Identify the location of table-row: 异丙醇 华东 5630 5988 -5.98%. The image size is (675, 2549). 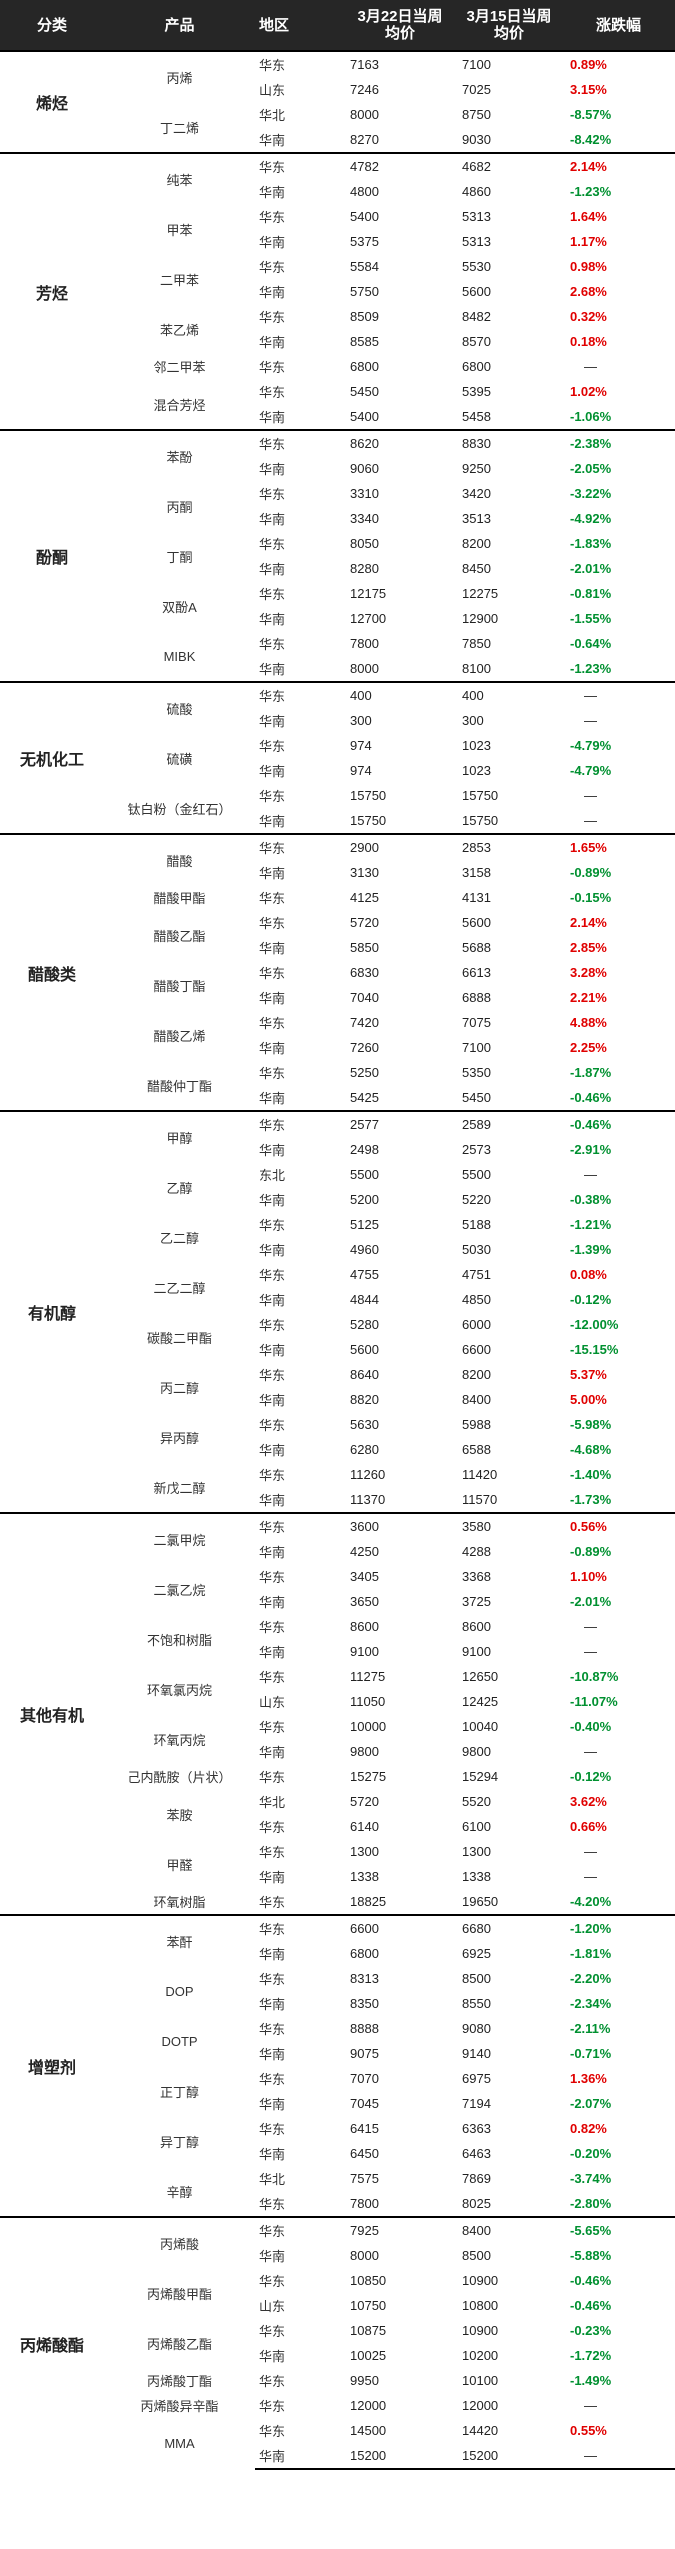
(337, 1429).